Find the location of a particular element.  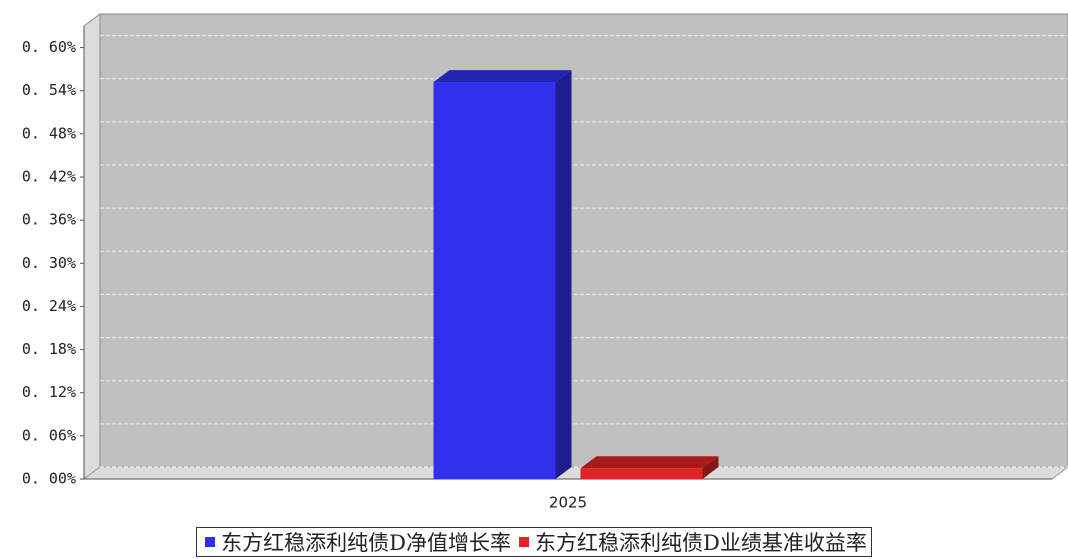

x-tick-label: 2025 is located at coordinates (568, 503).